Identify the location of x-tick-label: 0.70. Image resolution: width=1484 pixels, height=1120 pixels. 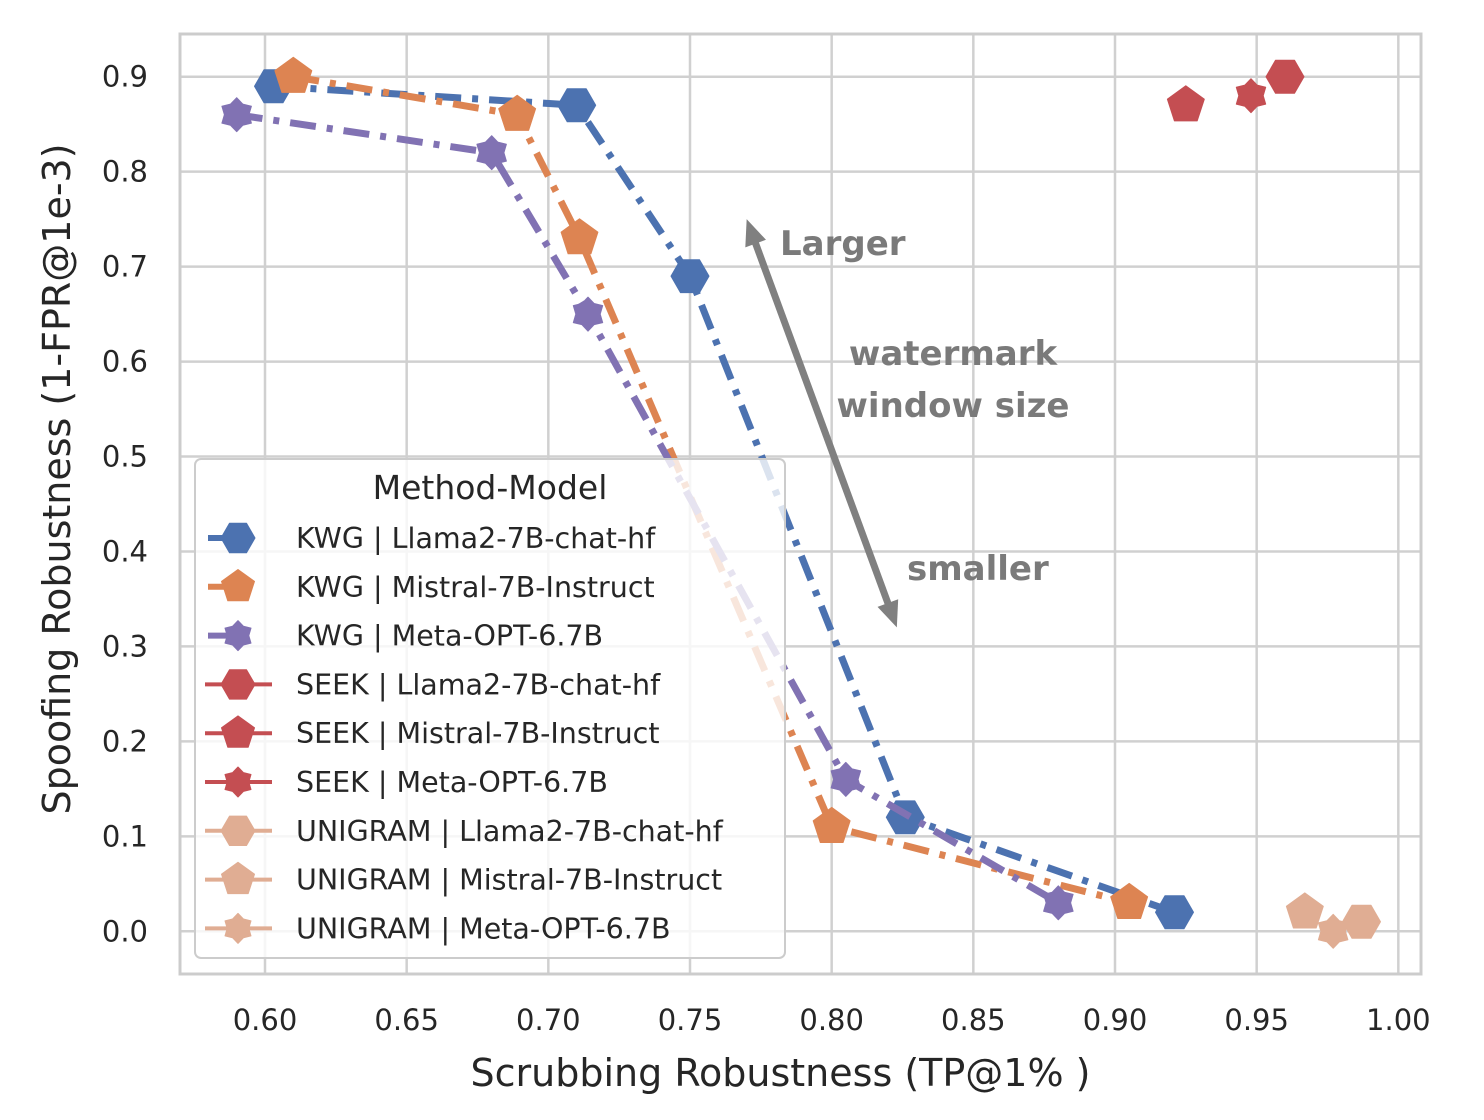
(548, 1020).